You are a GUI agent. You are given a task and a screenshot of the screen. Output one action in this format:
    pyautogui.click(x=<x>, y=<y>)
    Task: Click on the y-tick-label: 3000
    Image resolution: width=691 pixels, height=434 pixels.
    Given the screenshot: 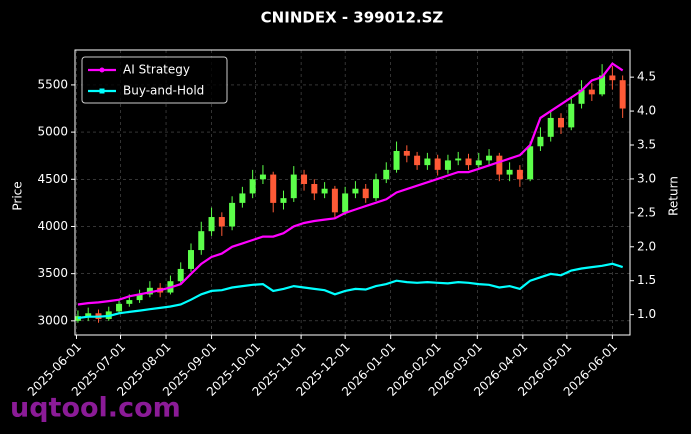 What is the action you would take?
    pyautogui.click(x=52, y=320)
    